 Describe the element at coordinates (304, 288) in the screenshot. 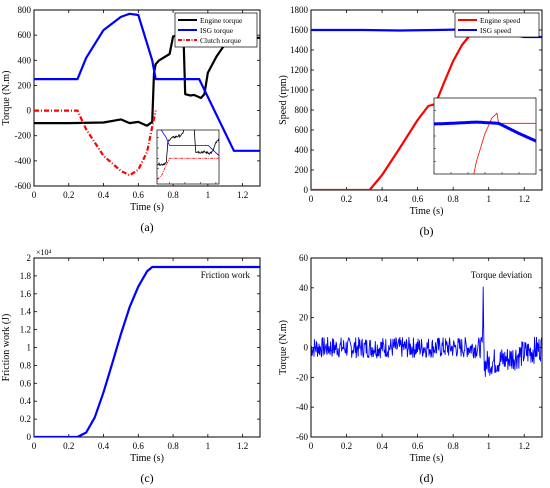

I see `y-tick-label: 40` at that location.